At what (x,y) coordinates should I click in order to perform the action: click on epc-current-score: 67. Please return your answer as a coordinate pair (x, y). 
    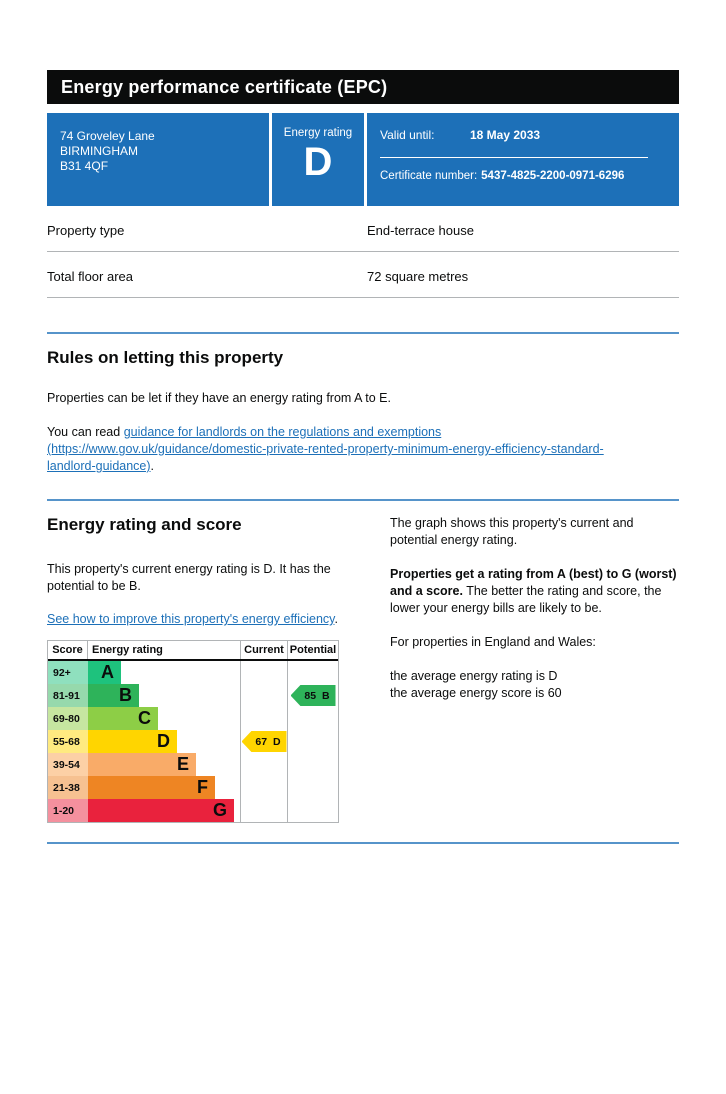
    Looking at the image, I should click on (261, 741).